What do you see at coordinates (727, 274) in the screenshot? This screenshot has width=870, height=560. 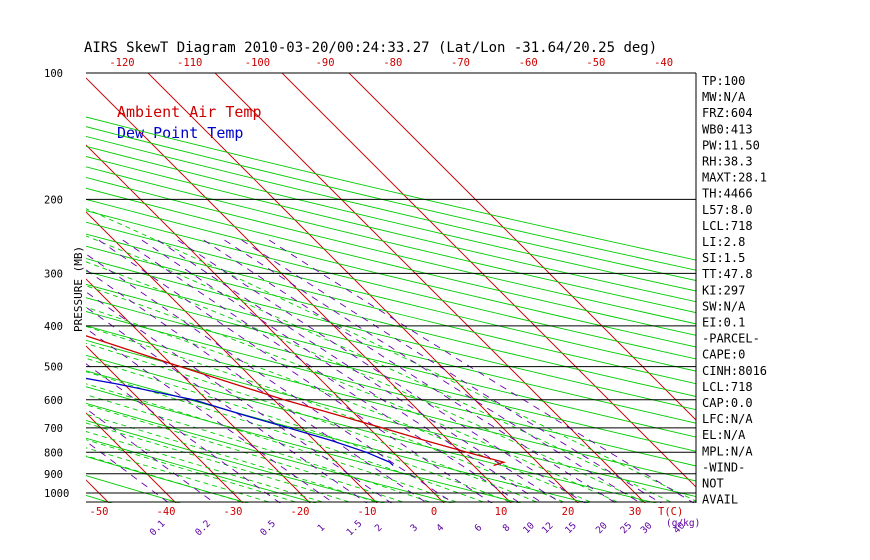 I see `index-entry: TT:47.8` at bounding box center [727, 274].